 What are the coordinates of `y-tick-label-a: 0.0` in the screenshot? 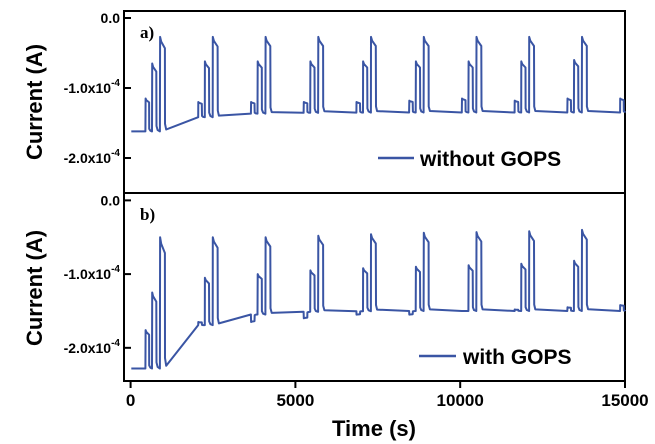 It's located at (111, 18).